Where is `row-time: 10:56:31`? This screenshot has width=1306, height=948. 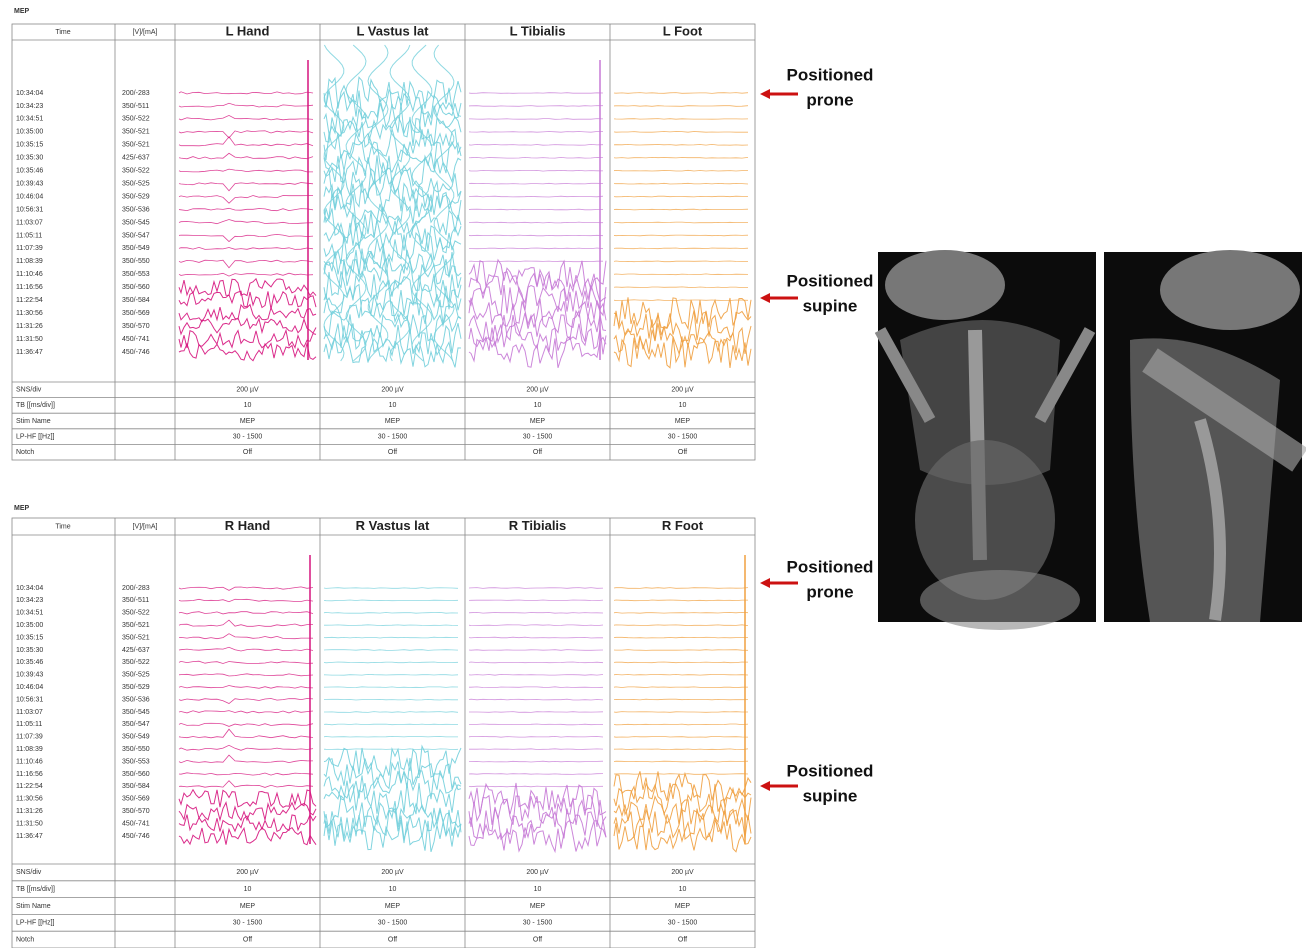
row-time: 10:56:31 is located at coordinates (29, 699).